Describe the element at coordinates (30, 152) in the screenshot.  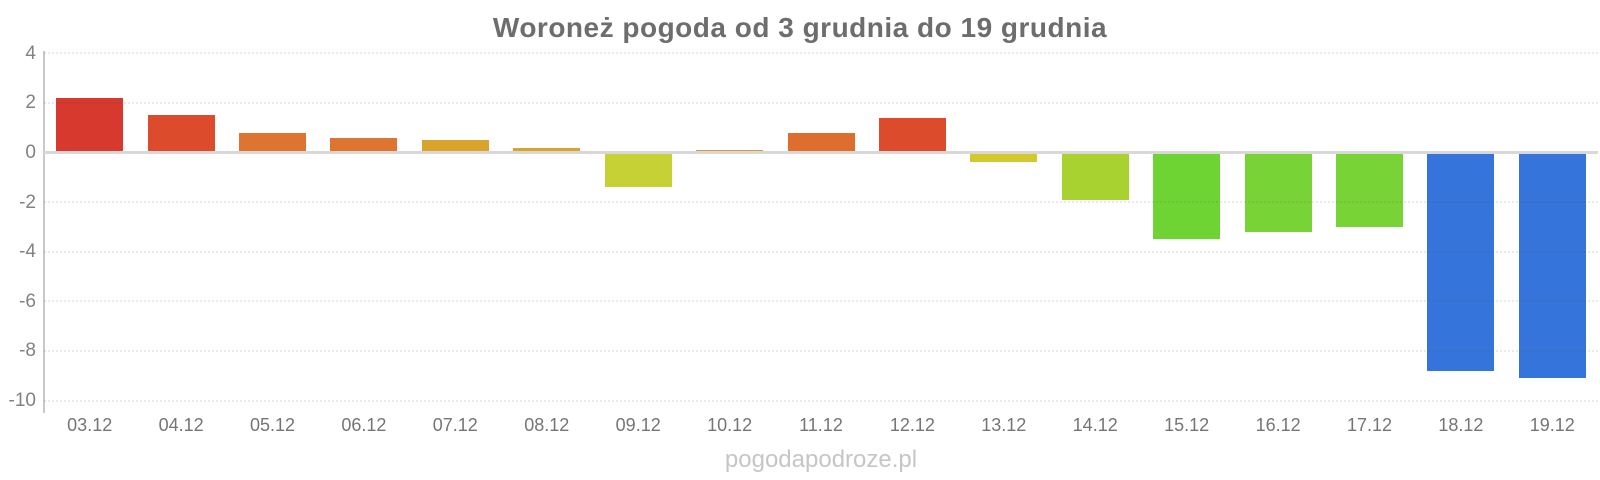
I see `y-tick-label: 0` at that location.